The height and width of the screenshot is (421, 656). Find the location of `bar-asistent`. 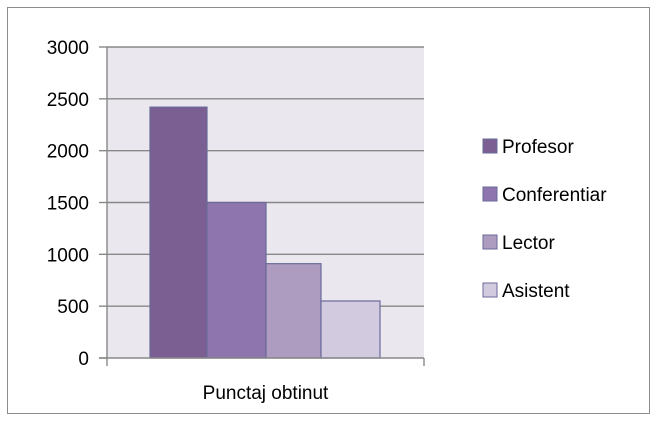

bar-asistent is located at coordinates (350, 329).